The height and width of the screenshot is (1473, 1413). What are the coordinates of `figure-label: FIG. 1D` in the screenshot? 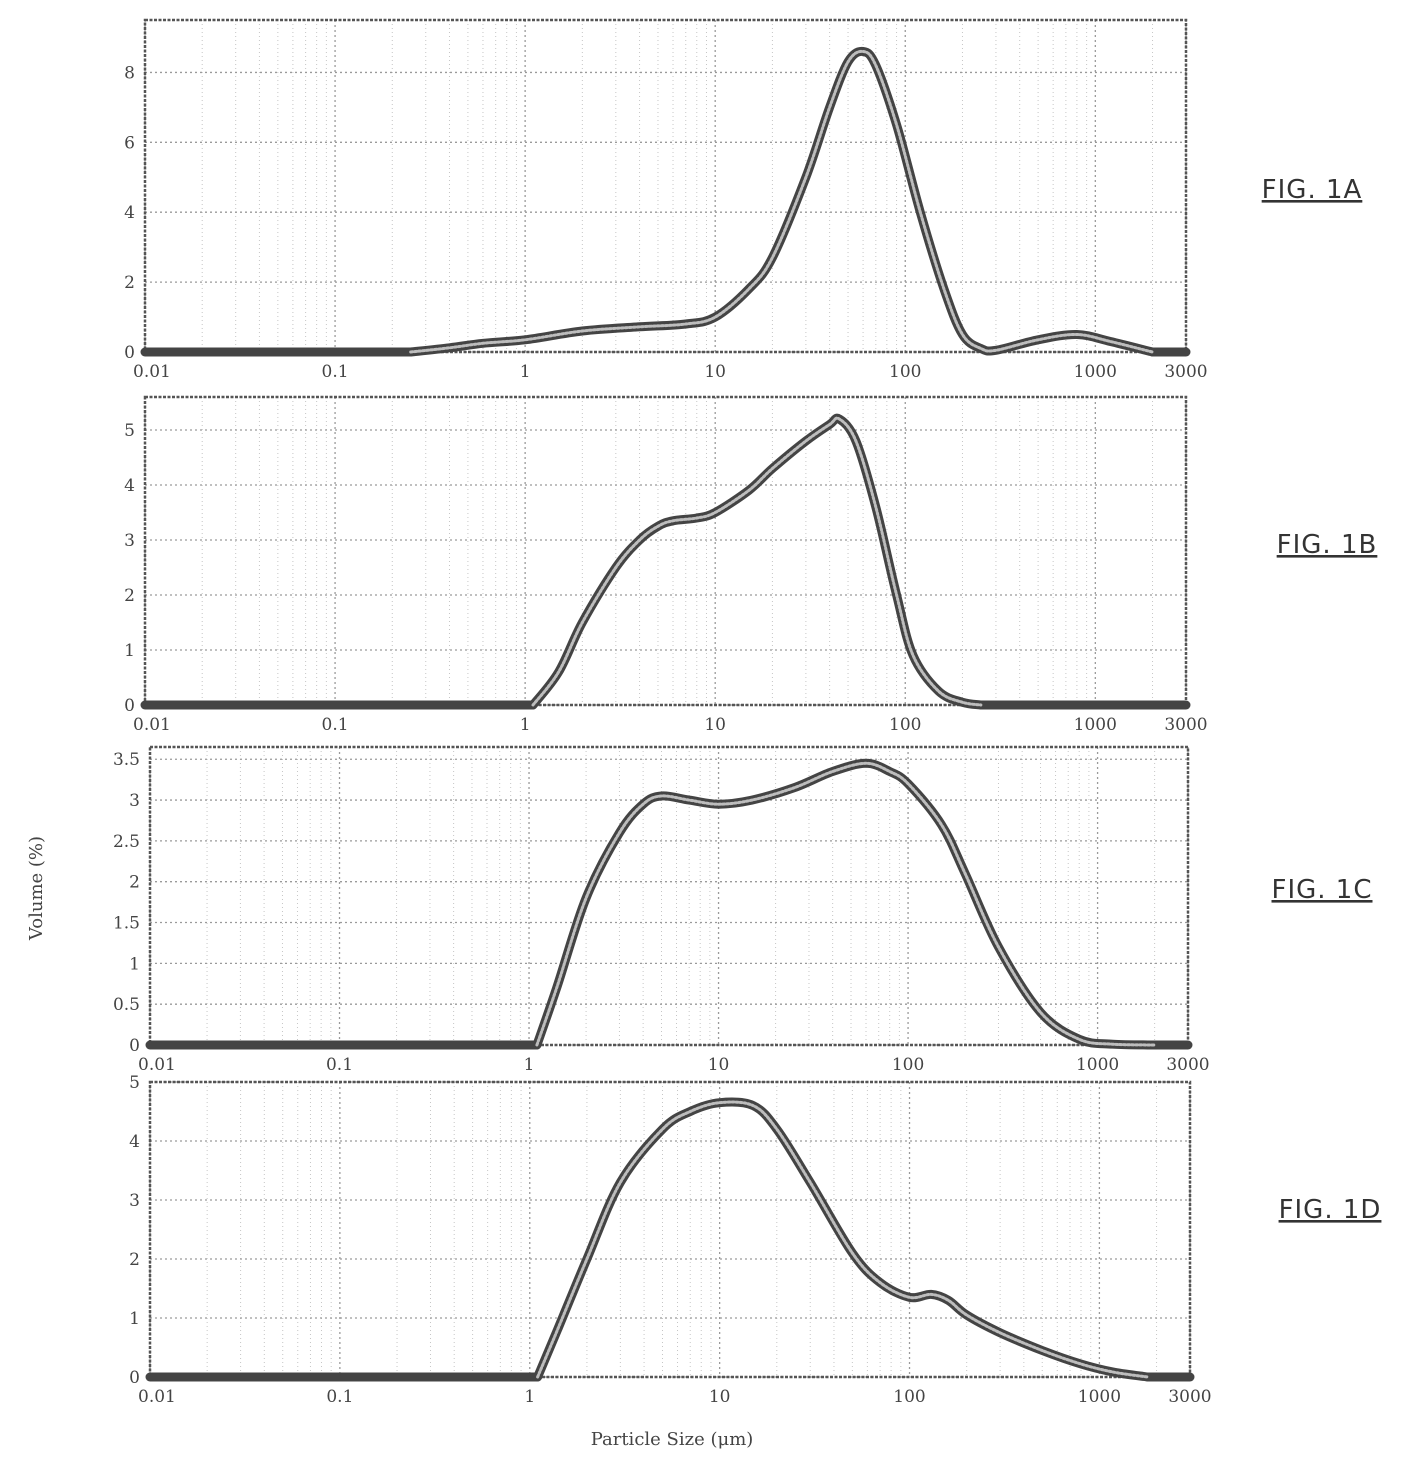 It's located at (1330, 1210).